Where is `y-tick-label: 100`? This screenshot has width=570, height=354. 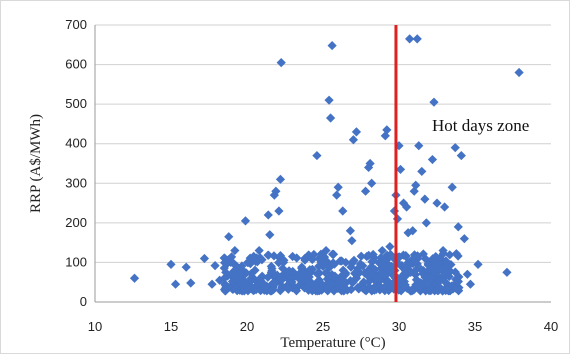
y-tick-label: 100 is located at coordinates (76, 261).